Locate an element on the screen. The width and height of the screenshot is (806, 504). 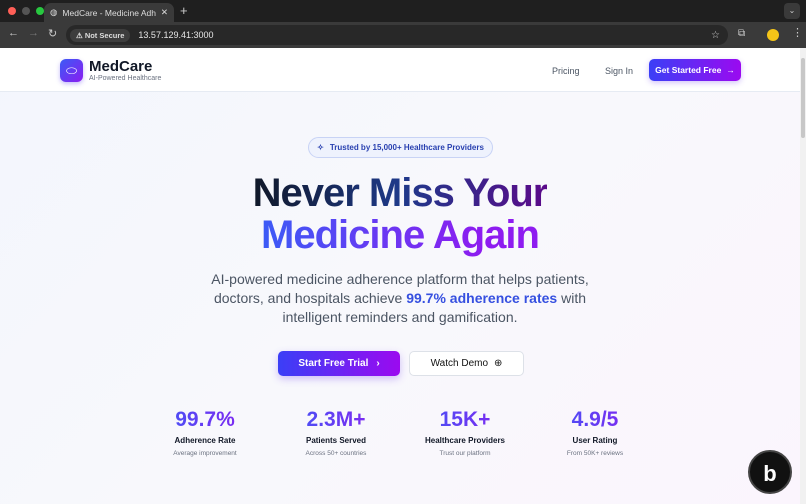
subtitle-highlight: 99.7% adherence rates is located at coordinates (482, 298).